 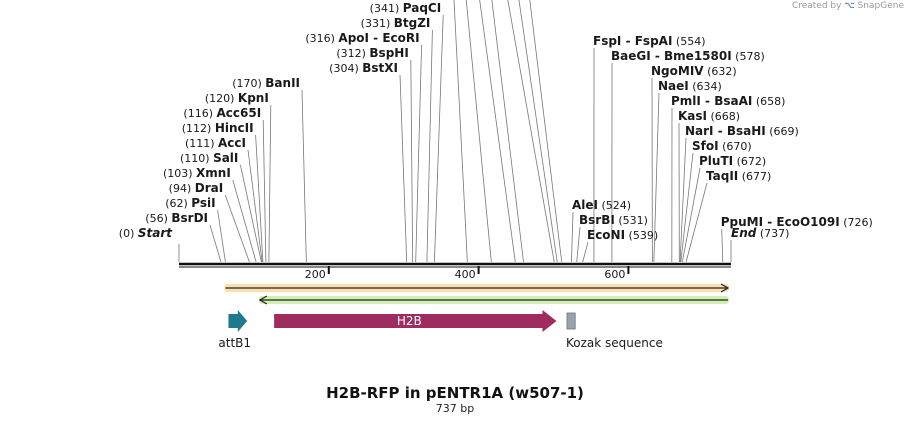 I want to click on site-label: (304) BstXI, so click(x=363, y=68).